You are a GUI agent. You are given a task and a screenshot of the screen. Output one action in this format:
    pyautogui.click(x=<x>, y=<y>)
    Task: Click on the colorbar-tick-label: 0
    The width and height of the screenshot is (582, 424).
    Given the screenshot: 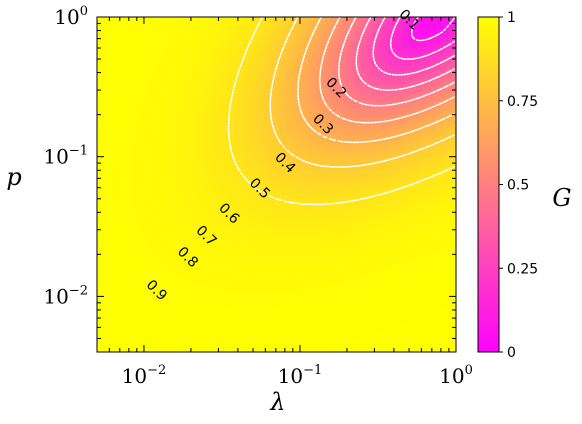 What is the action you would take?
    pyautogui.click(x=511, y=353)
    